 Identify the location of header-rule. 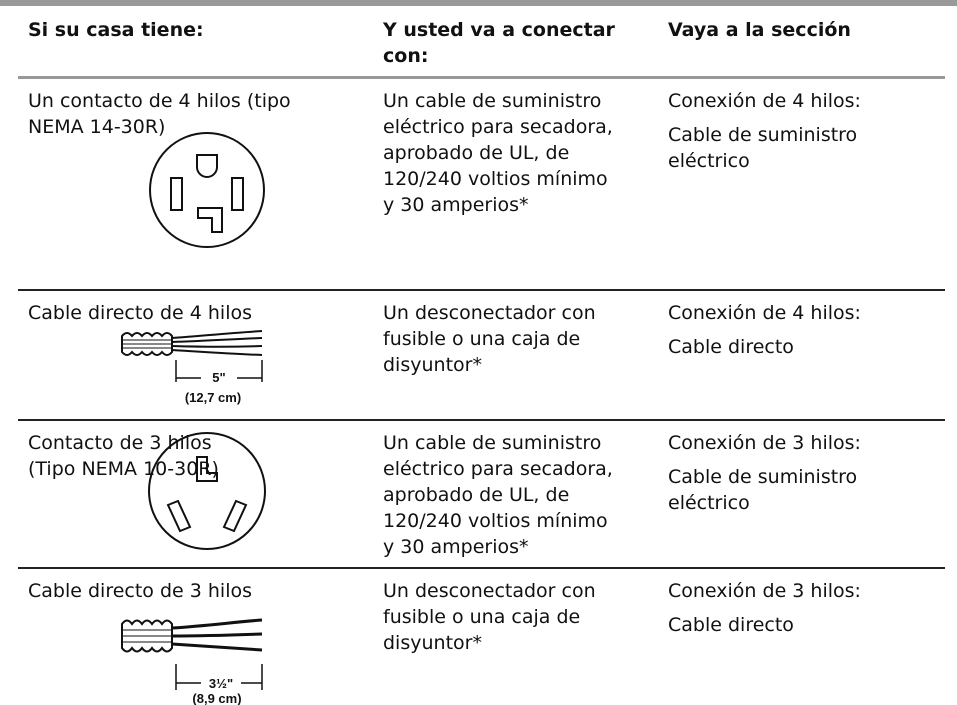
(481, 77).